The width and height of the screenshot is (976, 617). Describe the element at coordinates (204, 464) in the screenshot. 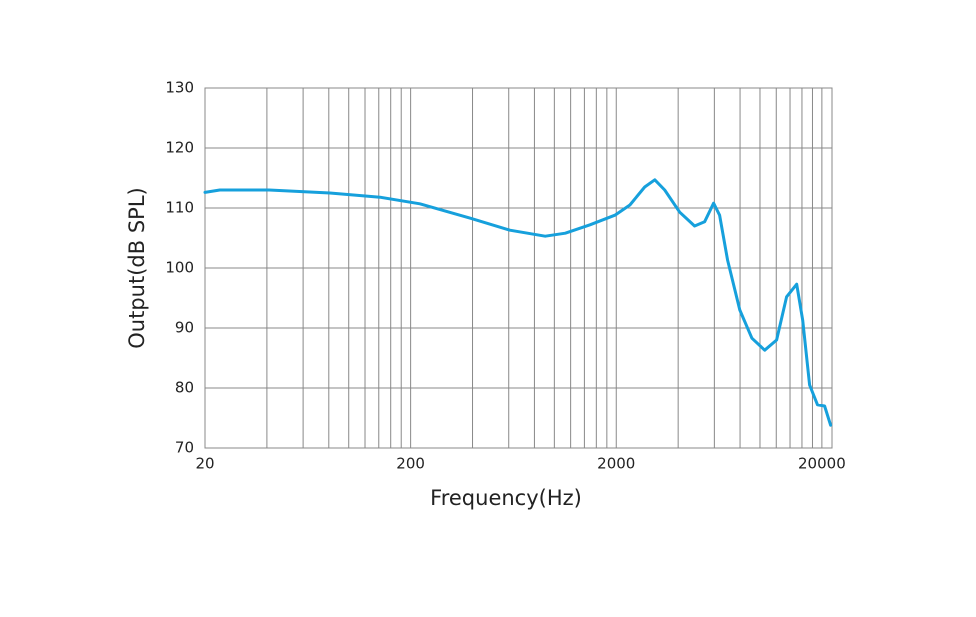

I see `x-tick-label: 20` at that location.